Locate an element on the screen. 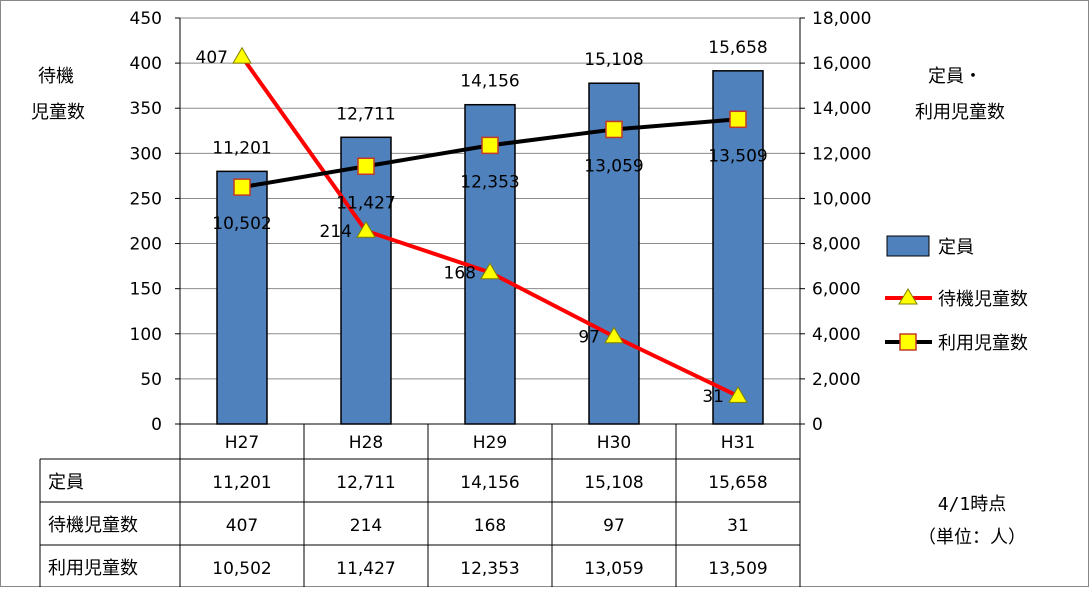  y-right-tick-label: 16,000 is located at coordinates (841, 64).